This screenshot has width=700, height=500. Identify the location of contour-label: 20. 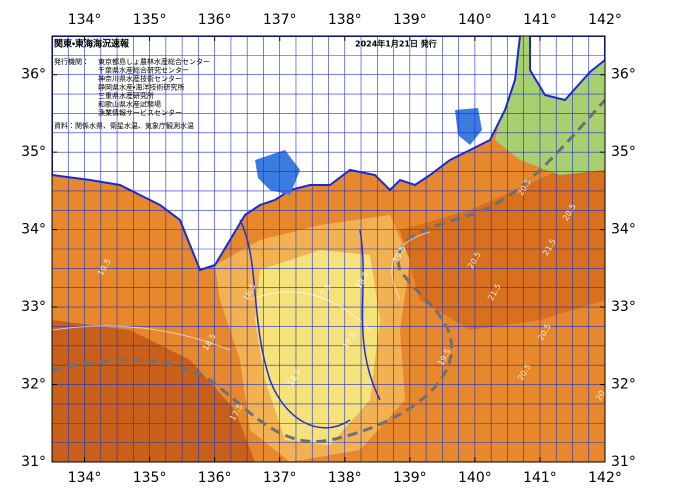
(600, 395).